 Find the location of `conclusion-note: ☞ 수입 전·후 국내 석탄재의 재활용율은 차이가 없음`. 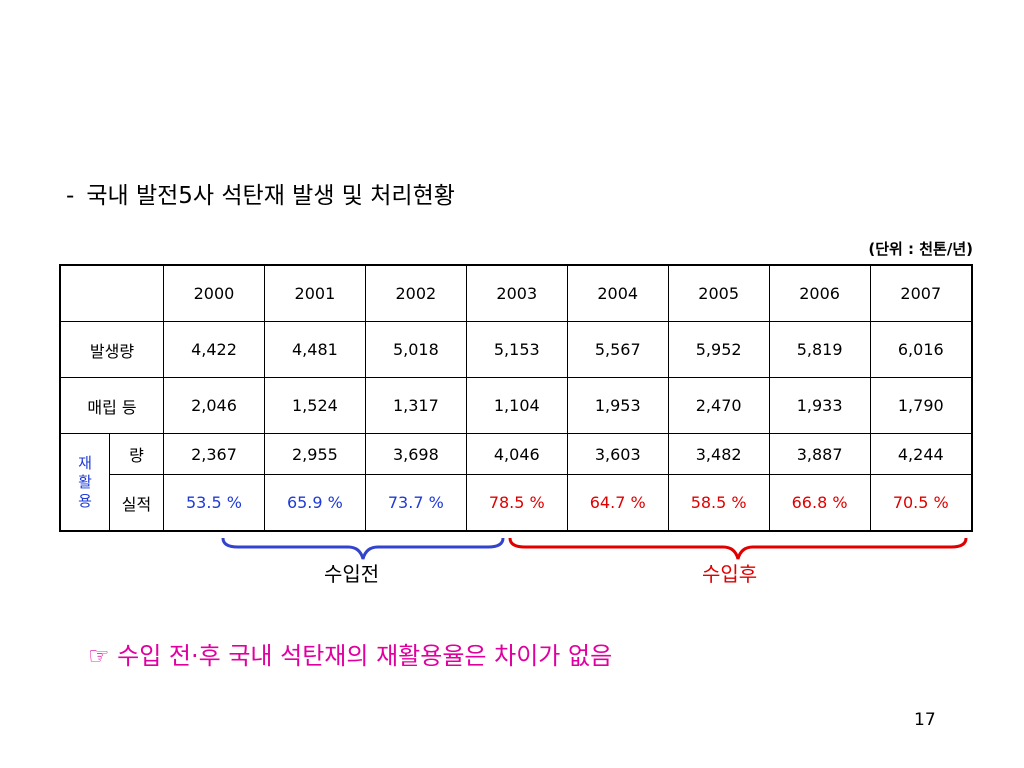

conclusion-note: ☞ 수입 전·후 국내 석탄재의 재활용율은 차이가 없음 is located at coordinates (350, 656).